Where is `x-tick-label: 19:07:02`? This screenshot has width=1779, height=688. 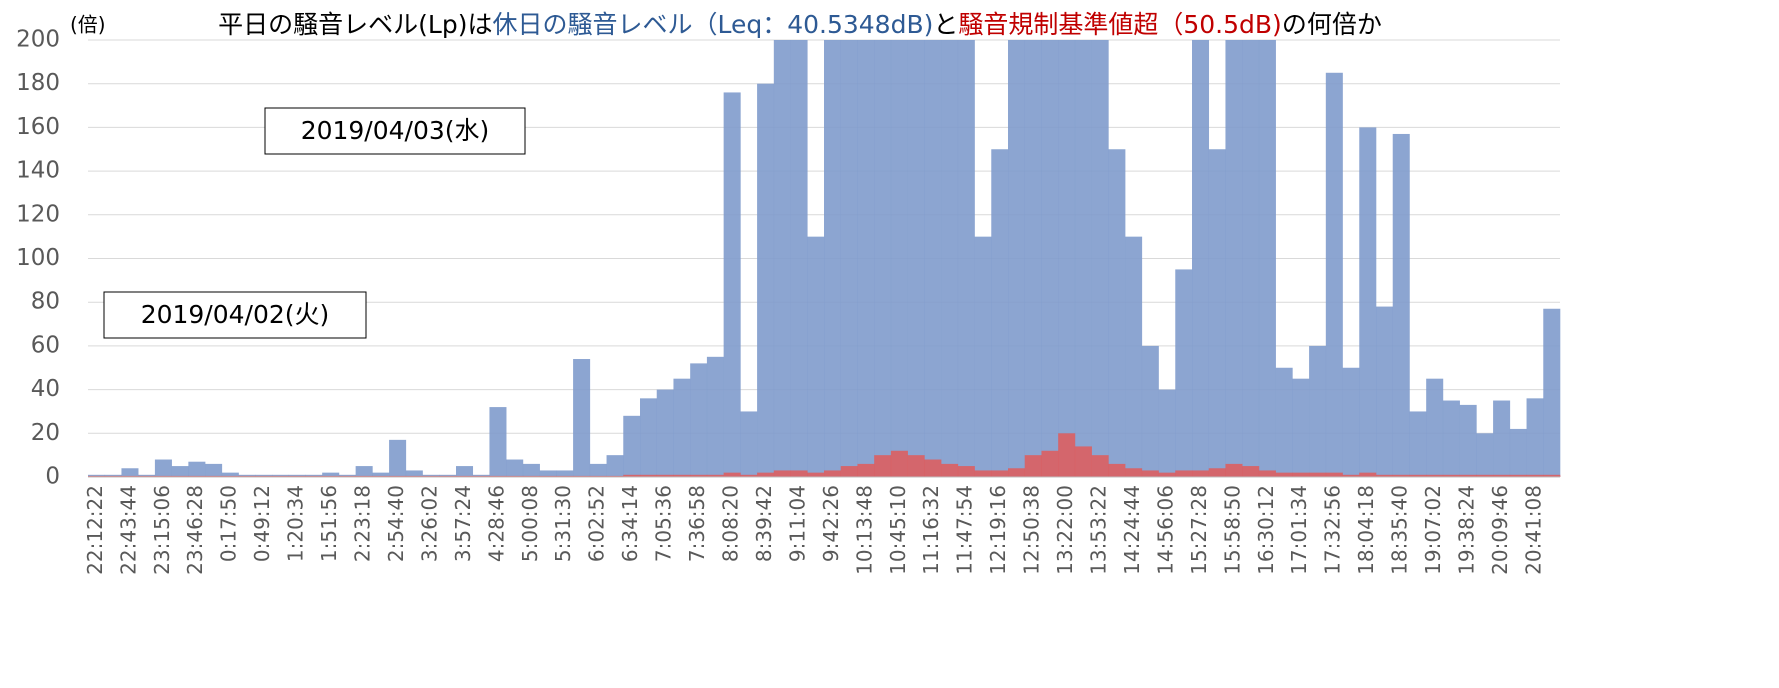
x-tick-label: 19:07:02 is located at coordinates (1433, 530).